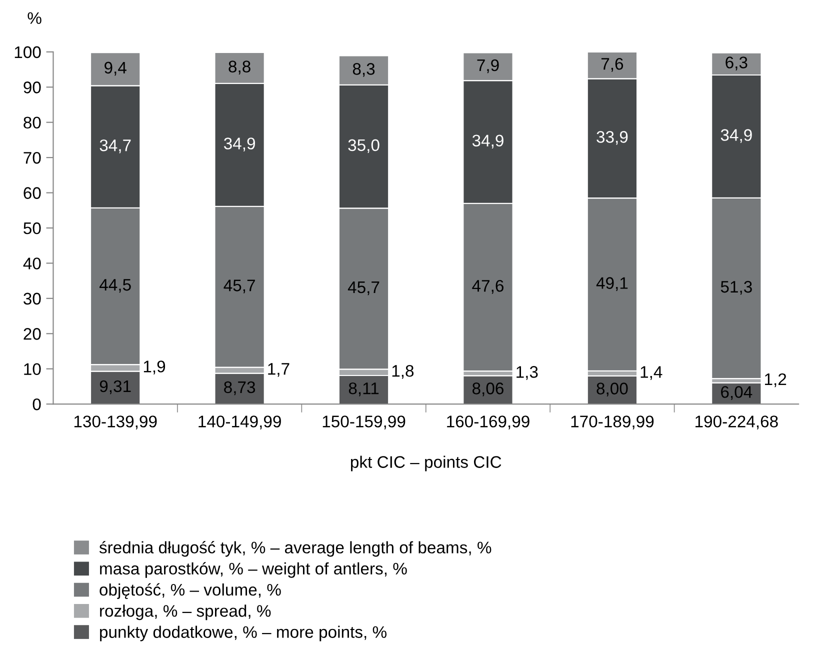 This screenshot has width=819, height=657. I want to click on data-label: 8,00, so click(612, 389).